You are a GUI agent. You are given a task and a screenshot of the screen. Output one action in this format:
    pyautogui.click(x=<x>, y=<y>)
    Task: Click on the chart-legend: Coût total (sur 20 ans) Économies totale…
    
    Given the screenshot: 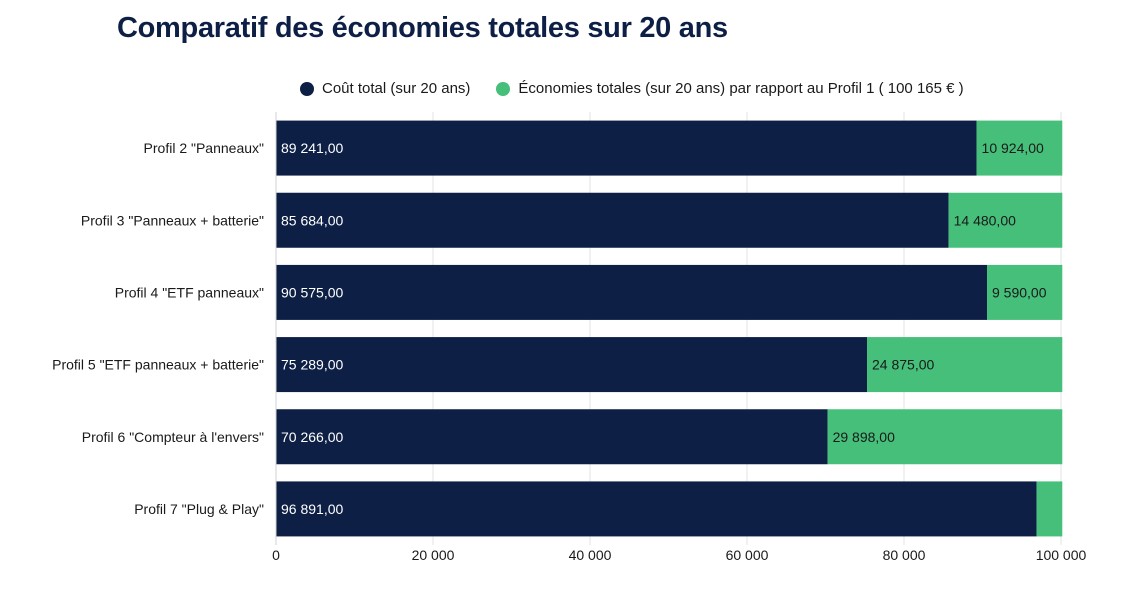 What is the action you would take?
    pyautogui.click(x=645, y=88)
    